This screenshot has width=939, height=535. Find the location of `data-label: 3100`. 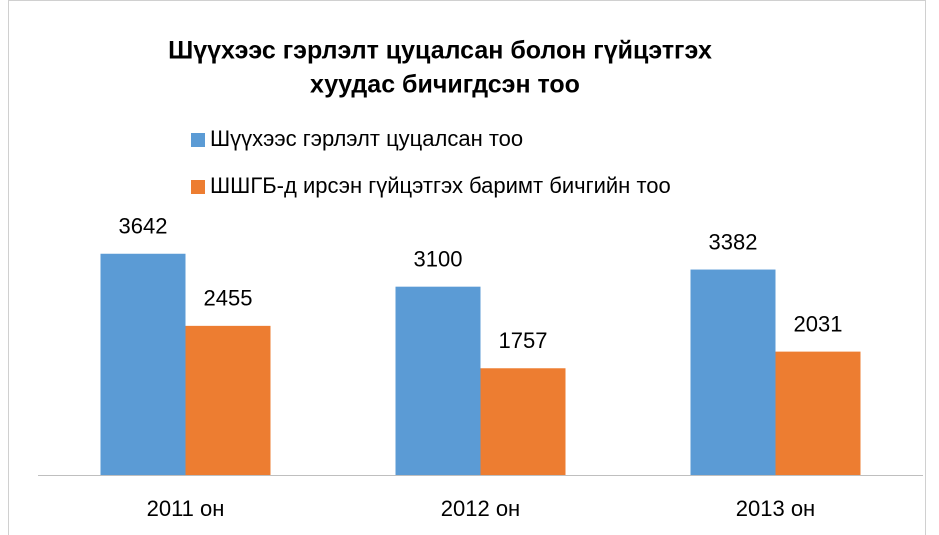

data-label: 3100 is located at coordinates (438, 258).